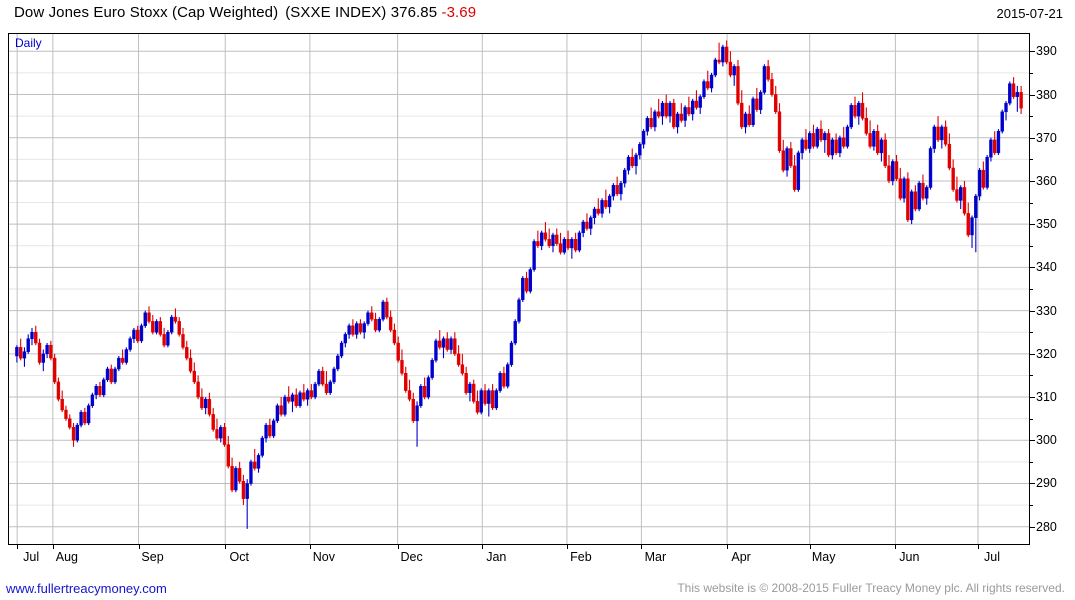  What do you see at coordinates (519, 556) in the screenshot?
I see `x-axis: Jul Aug Sep Oct Nov Dec Jan Feb Mar Apr May Jun Jul` at bounding box center [519, 556].